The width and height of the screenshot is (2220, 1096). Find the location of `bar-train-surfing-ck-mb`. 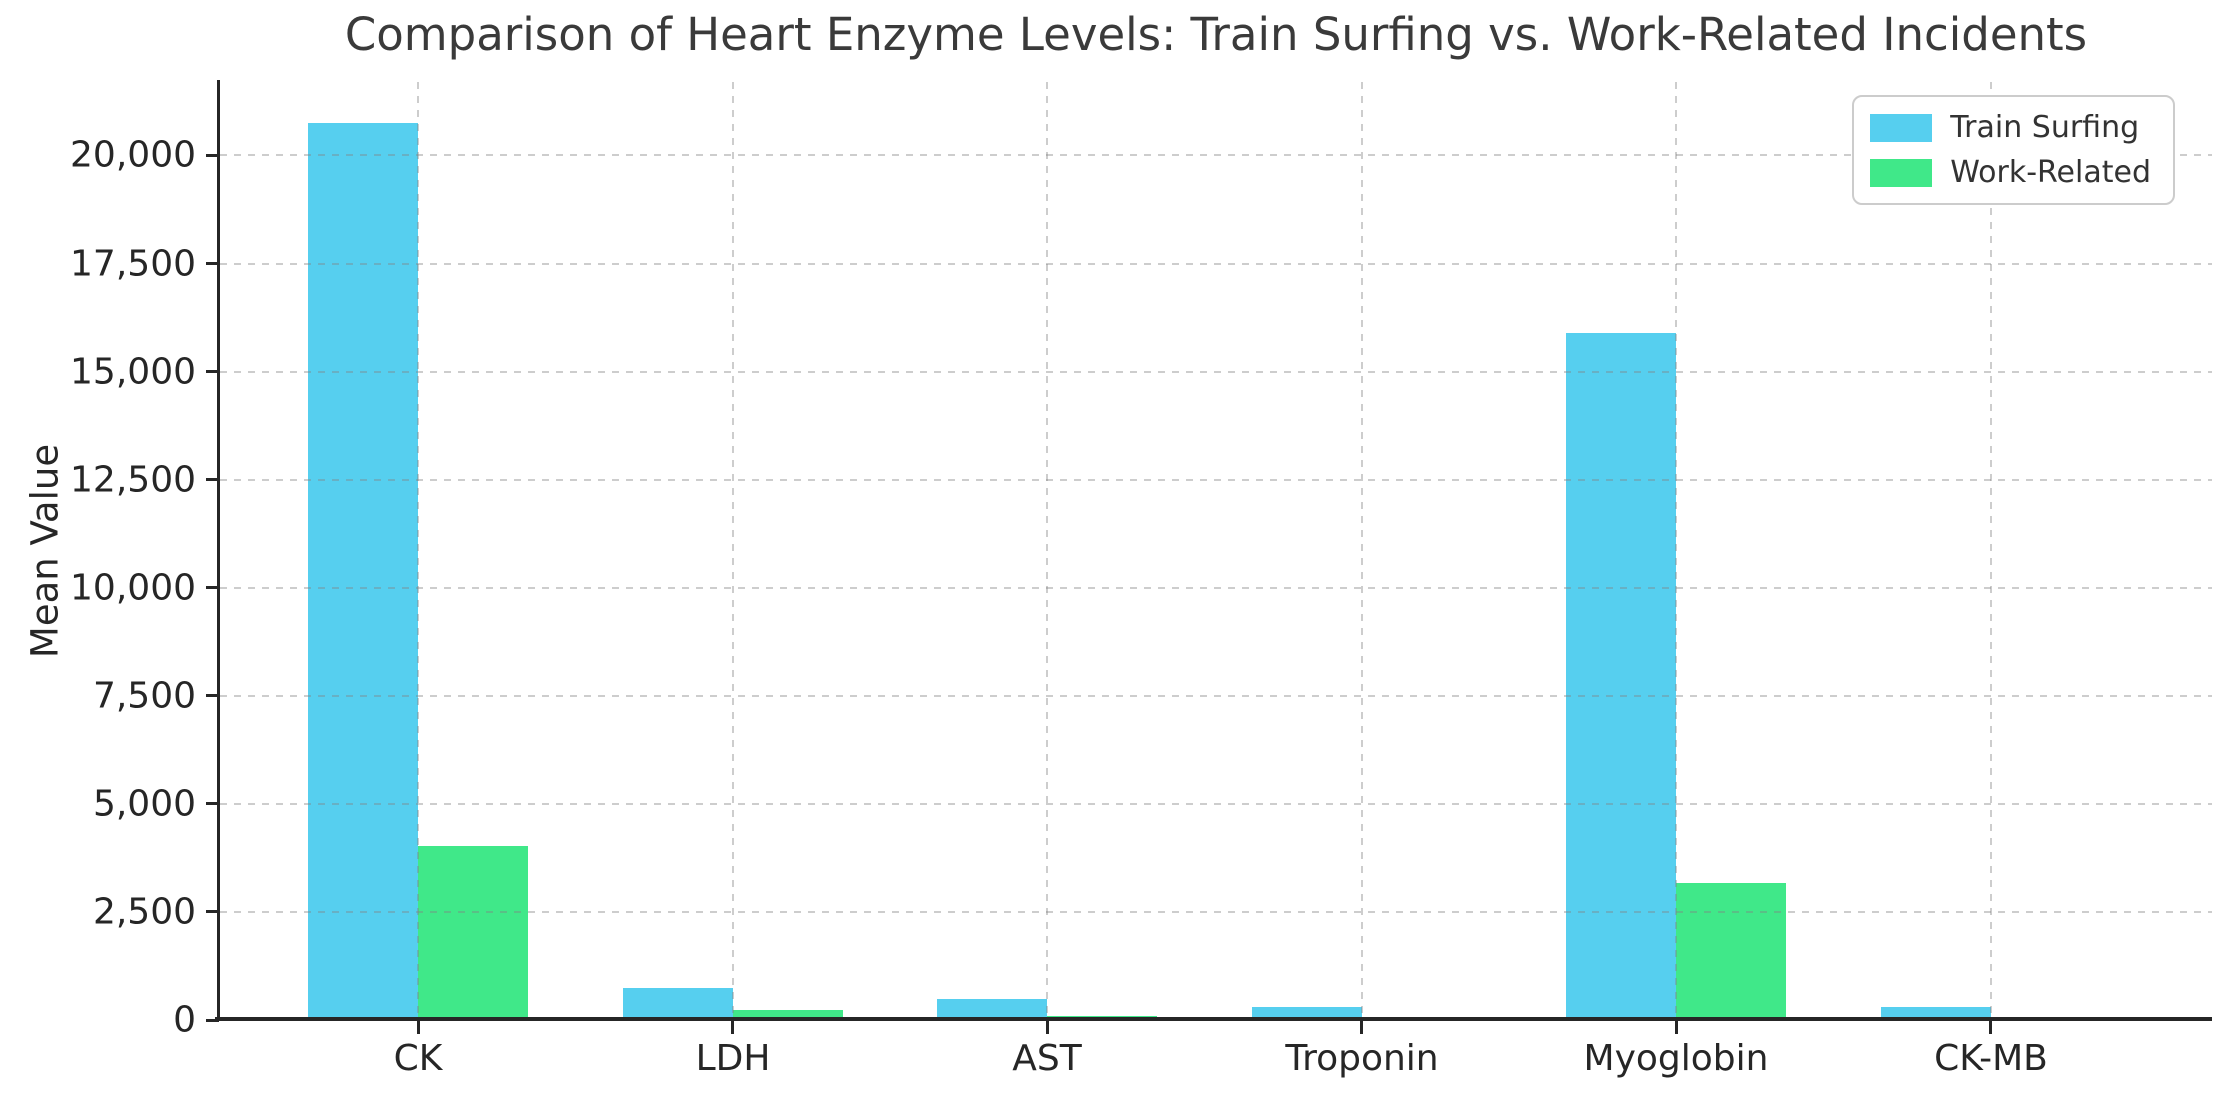

bar-train-surfing-ck-mb is located at coordinates (1935, 1013).